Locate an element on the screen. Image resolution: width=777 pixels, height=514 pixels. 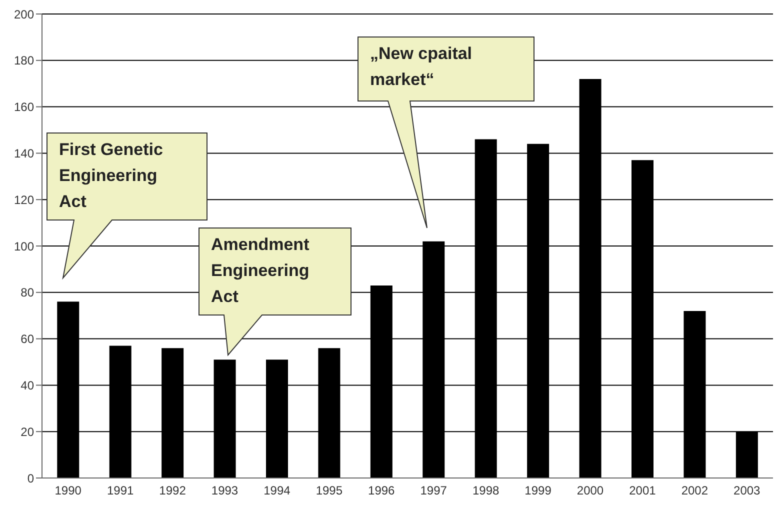
y-tick-label: 20 is located at coordinates (27, 431).